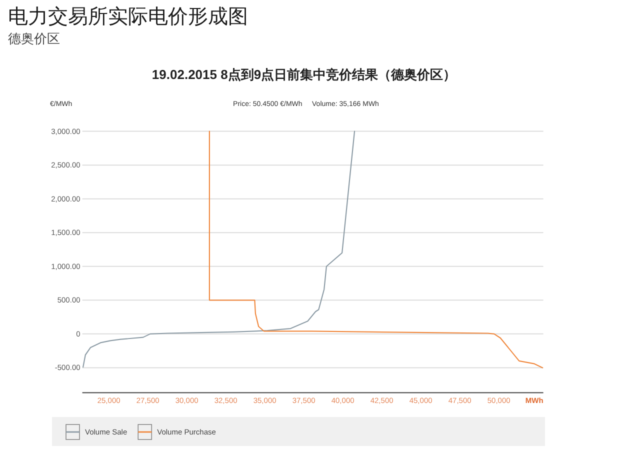  I want to click on title: 电力交易所实际电价形成图, so click(128, 17).